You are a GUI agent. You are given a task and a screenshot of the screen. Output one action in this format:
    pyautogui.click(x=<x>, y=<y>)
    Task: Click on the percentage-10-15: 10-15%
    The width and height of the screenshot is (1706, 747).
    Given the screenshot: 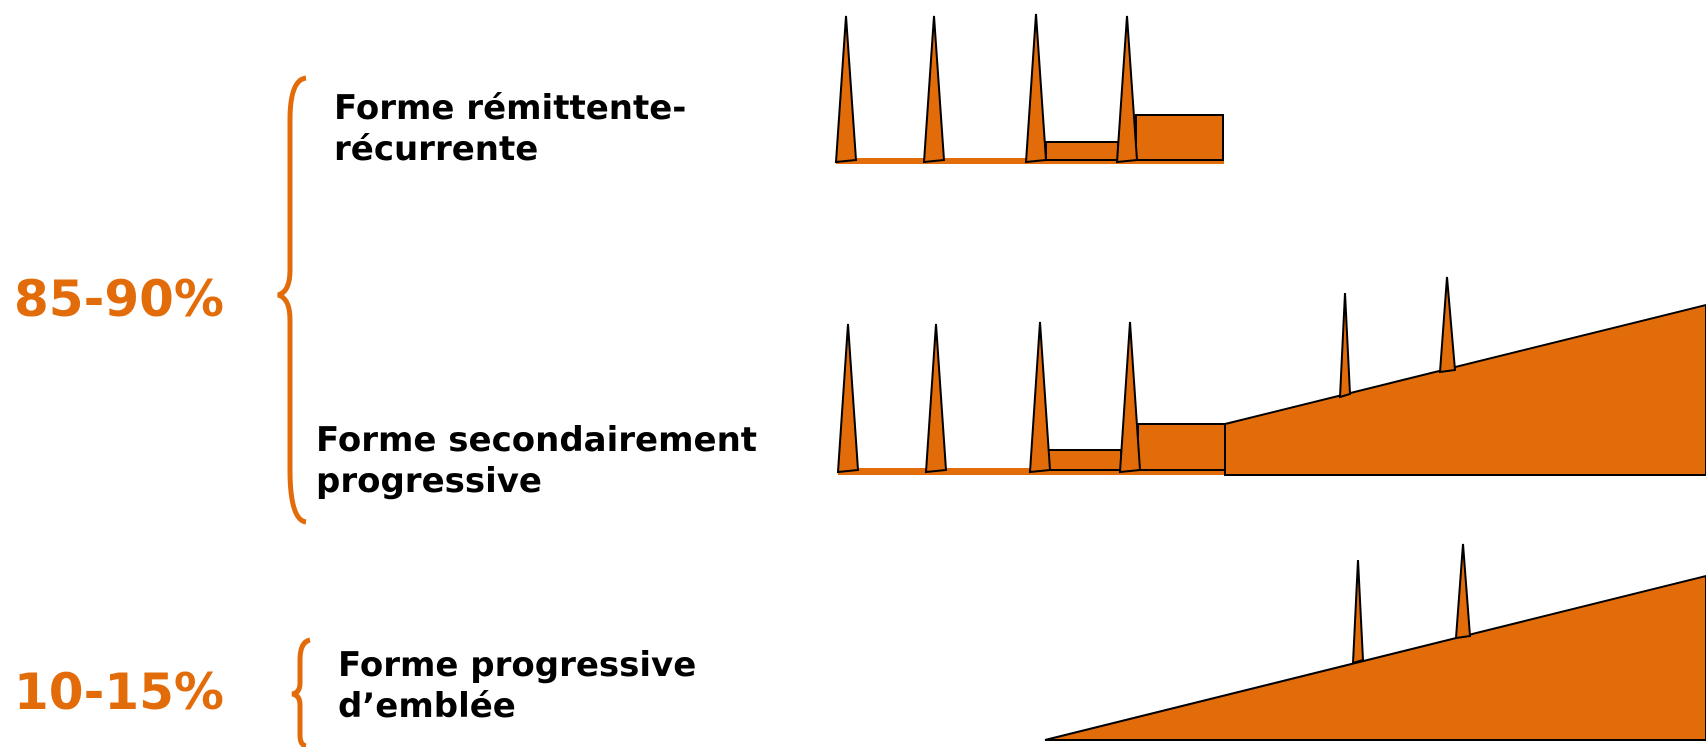 What is the action you would take?
    pyautogui.click(x=119, y=692)
    